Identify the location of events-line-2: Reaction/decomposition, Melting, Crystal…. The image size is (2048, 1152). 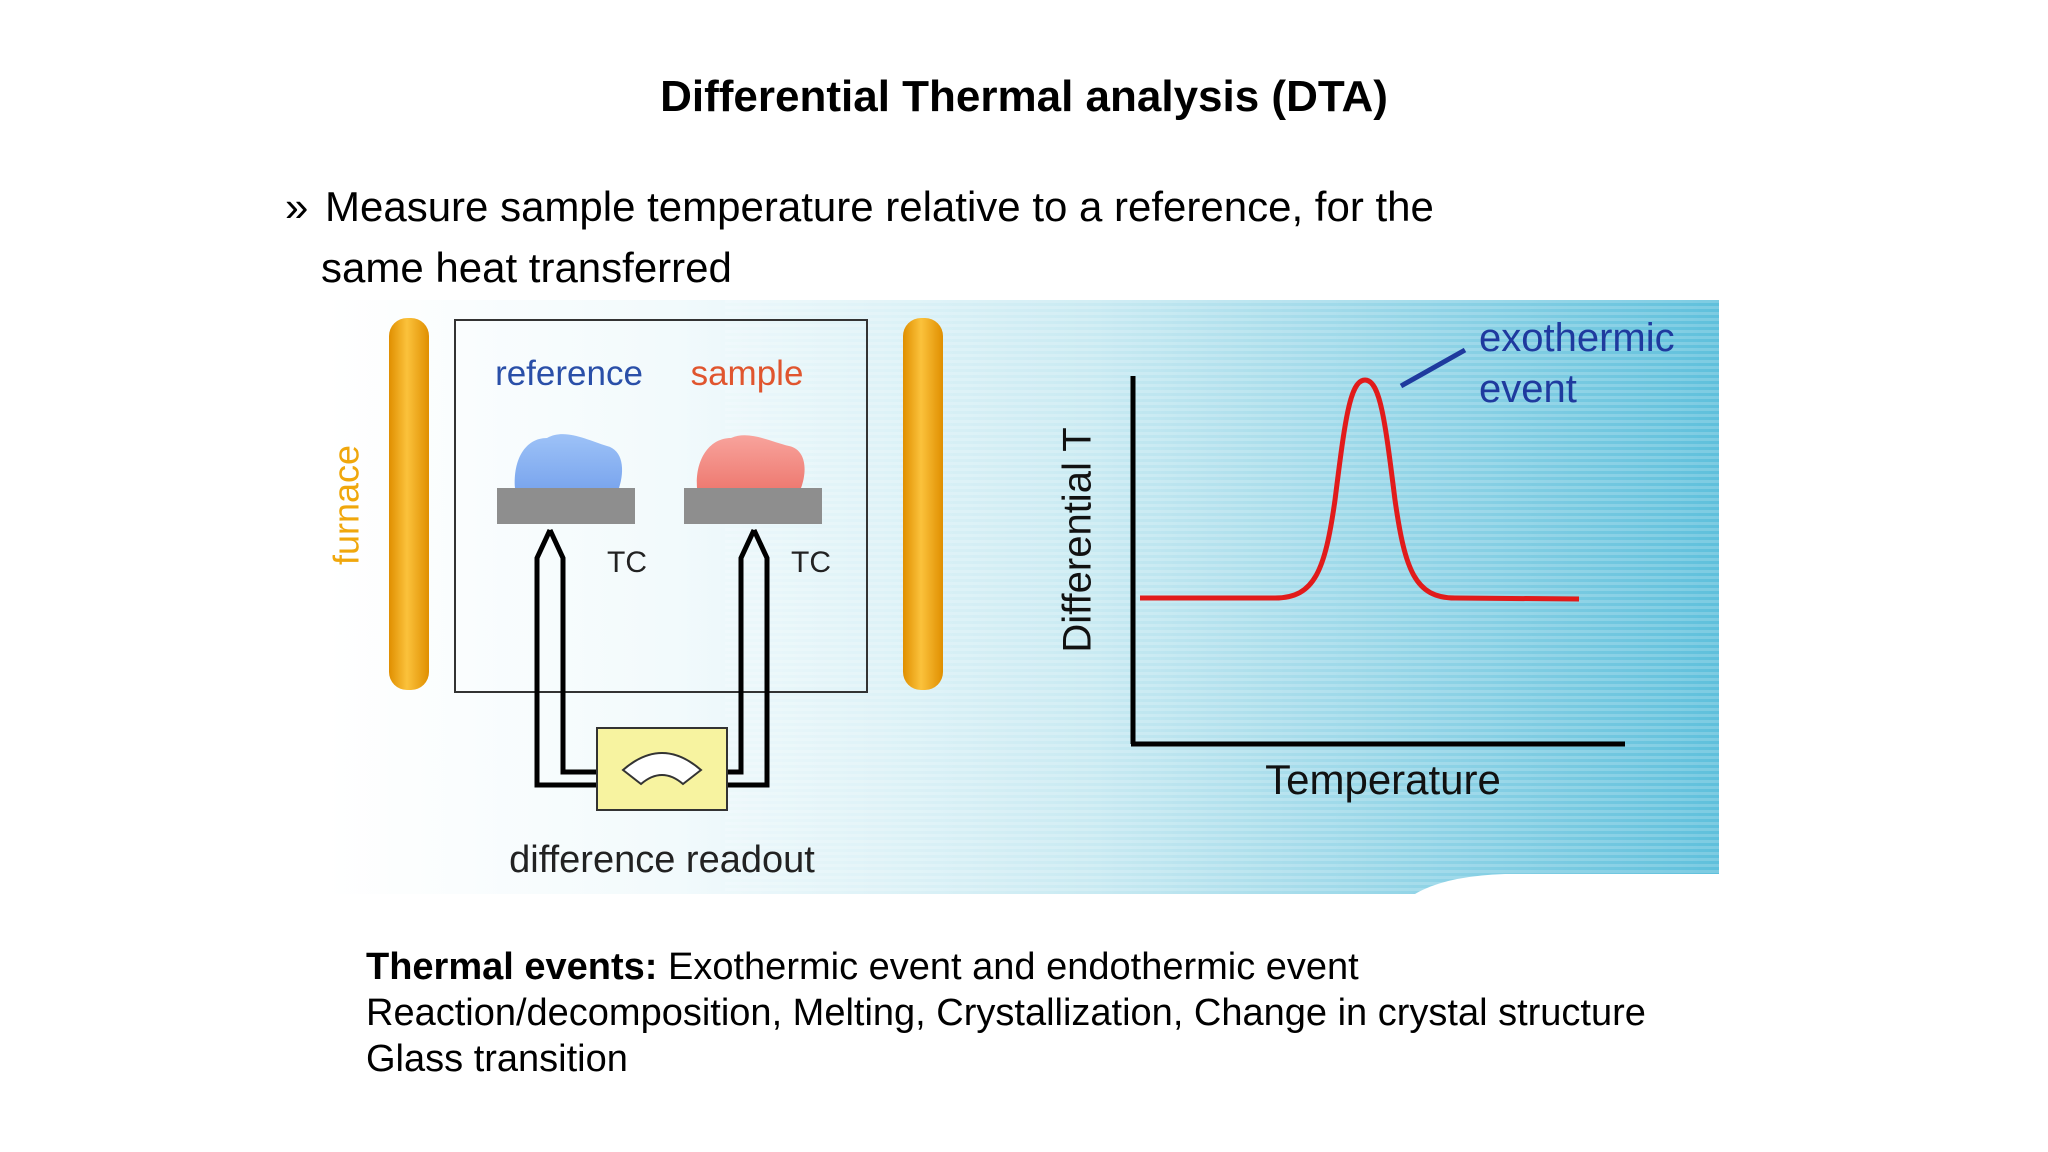
(1006, 1013).